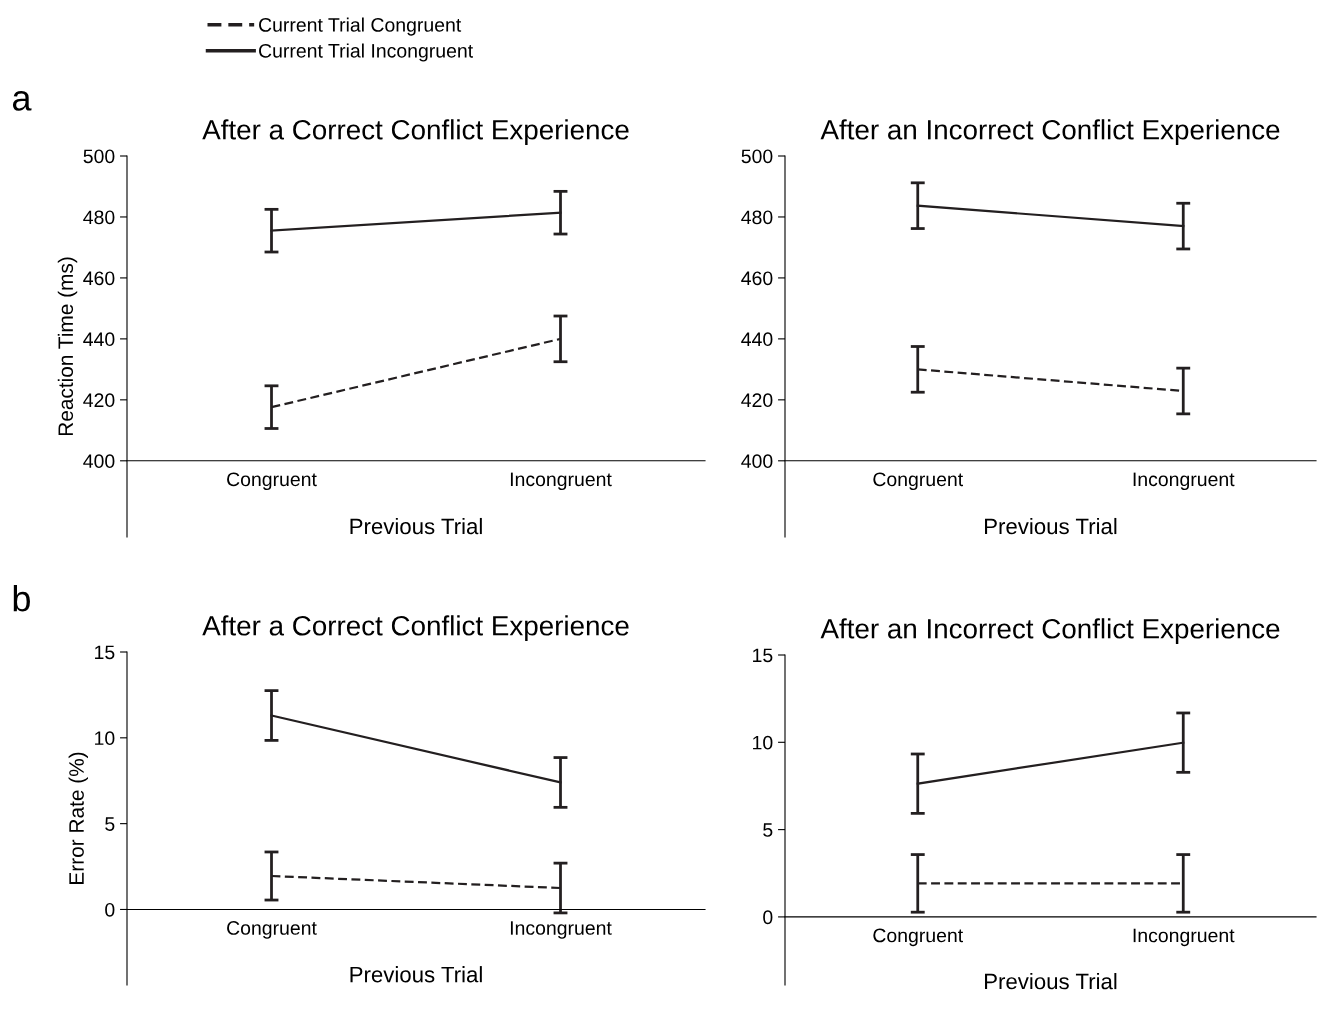  I want to click on legend-label: Current Trial Incongruent, so click(366, 52).